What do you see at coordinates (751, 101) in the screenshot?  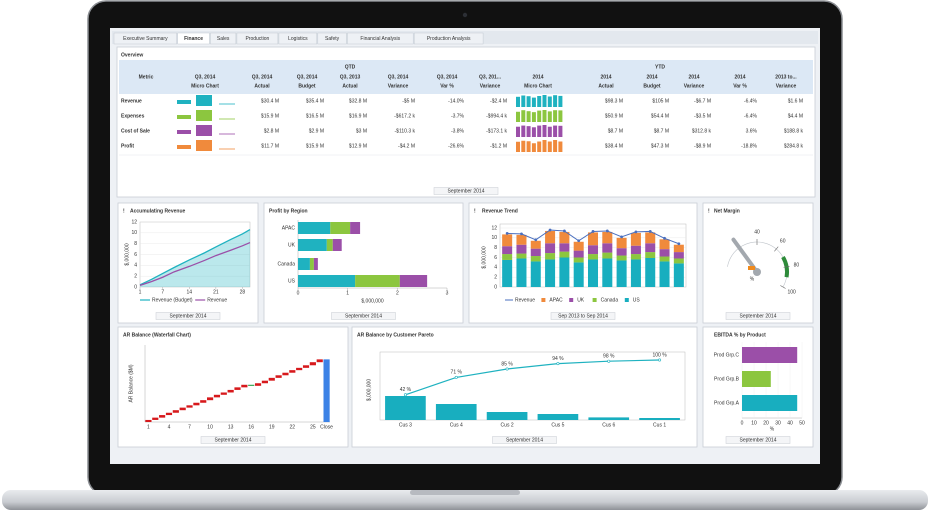 I see `table-cell: -6.4%` at bounding box center [751, 101].